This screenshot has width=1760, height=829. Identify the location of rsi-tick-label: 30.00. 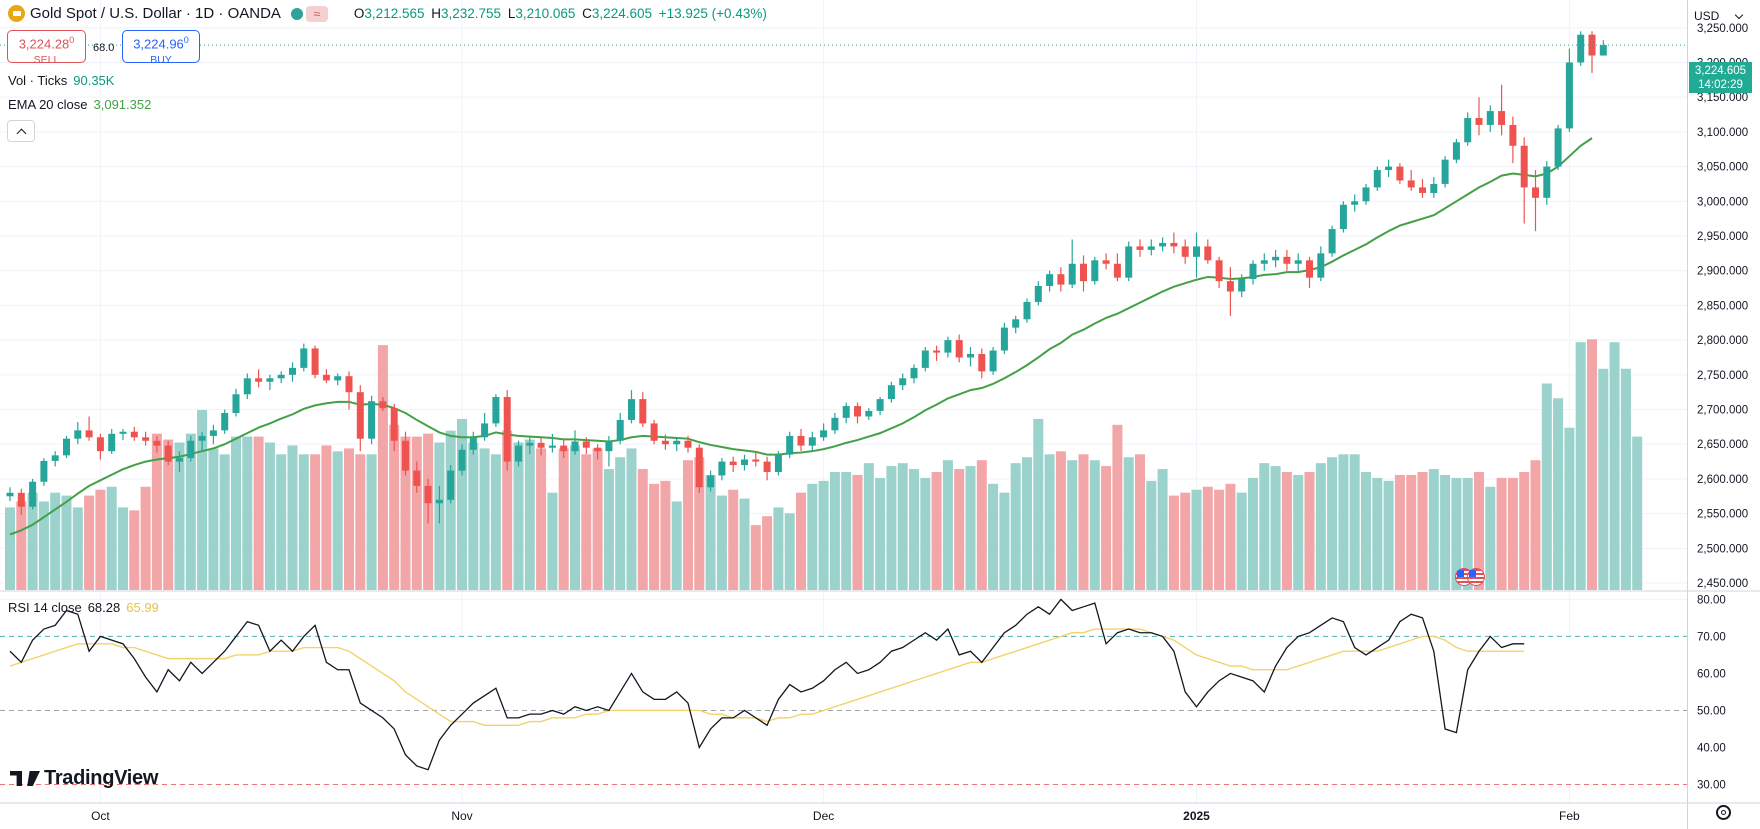
(1711, 785).